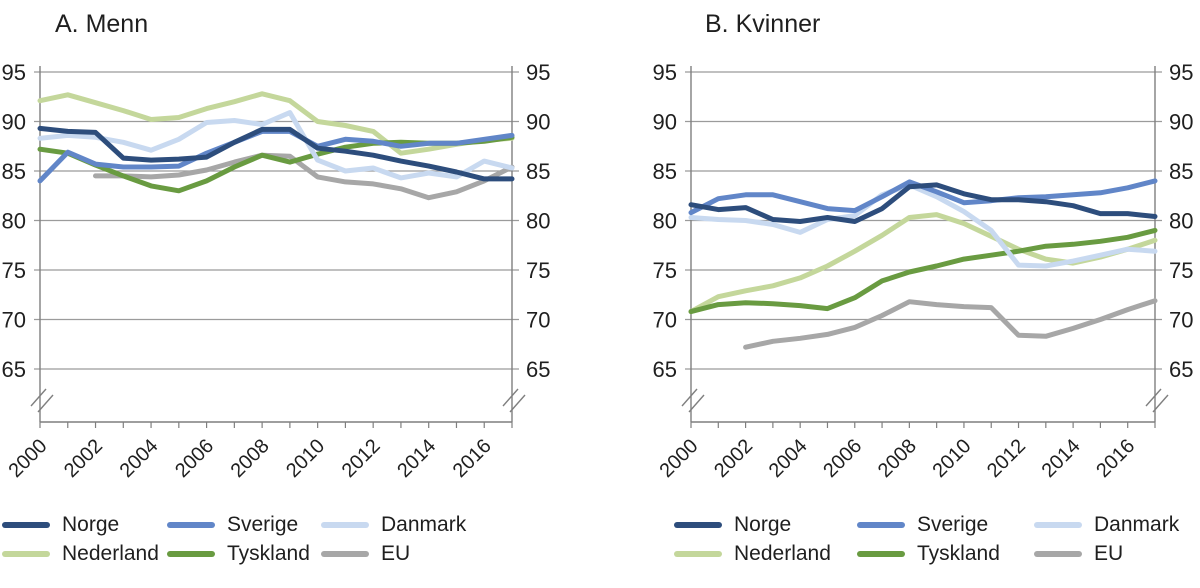  Describe the element at coordinates (191, 554) in the screenshot. I see `legend-swatch-tyskland` at that location.